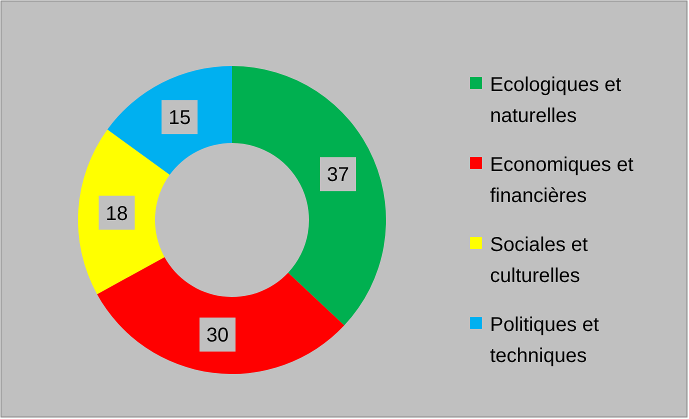 Image resolution: width=689 pixels, height=419 pixels. What do you see at coordinates (556, 100) in the screenshot?
I see `legend-label: Ecologiques et naturelles` at bounding box center [556, 100].